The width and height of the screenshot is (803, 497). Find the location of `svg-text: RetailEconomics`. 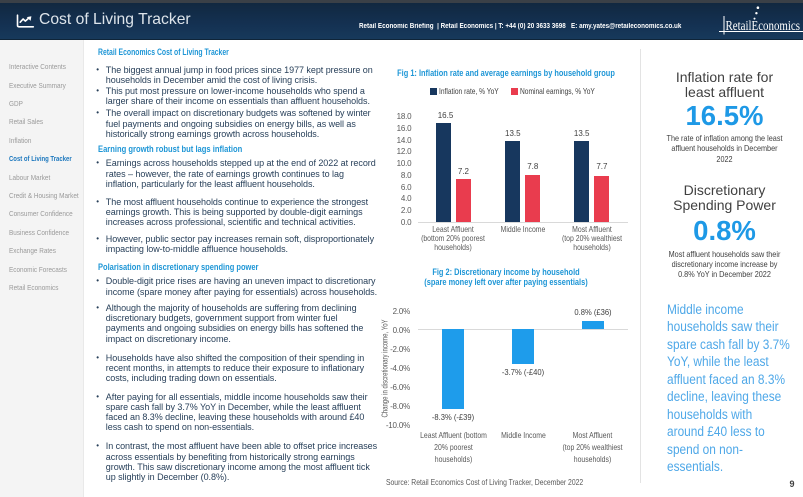

svg-text: RetailEconomics is located at coordinates (763, 25).